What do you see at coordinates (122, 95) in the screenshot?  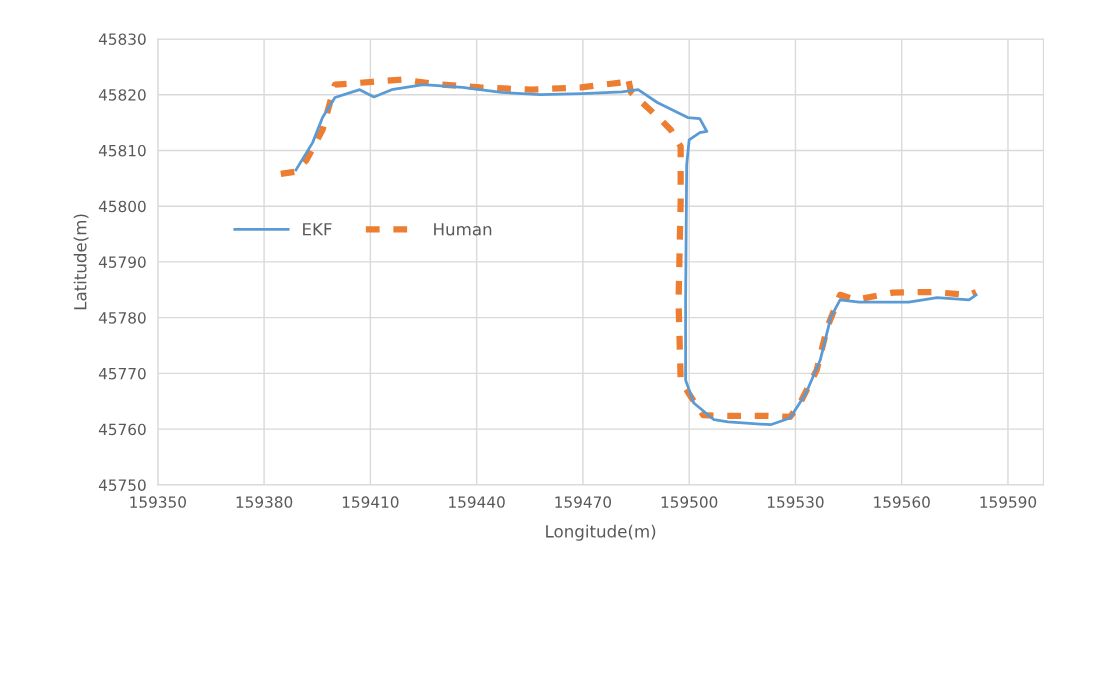 I see `y-tick-label: 45820` at bounding box center [122, 95].